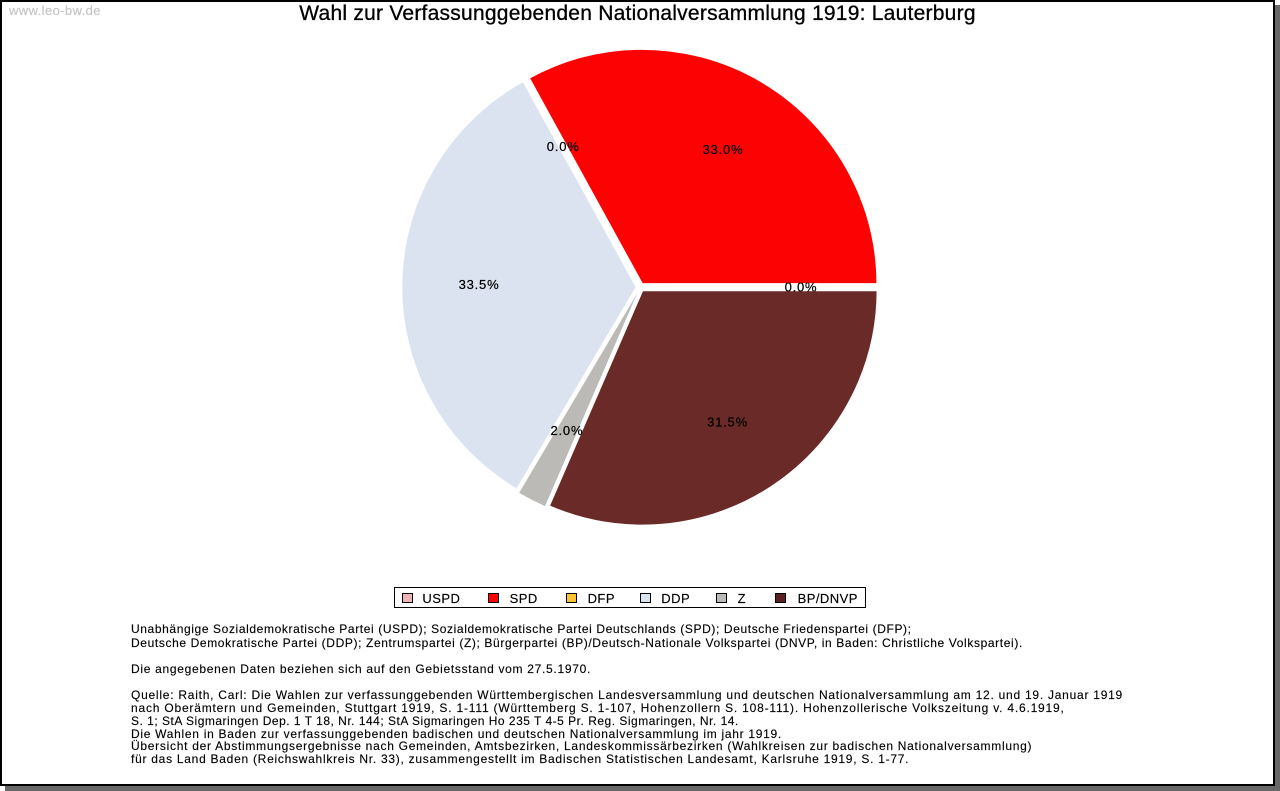 This screenshot has height=791, width=1280. Describe the element at coordinates (566, 430) in the screenshot. I see `svg-text: 2.0%` at that location.